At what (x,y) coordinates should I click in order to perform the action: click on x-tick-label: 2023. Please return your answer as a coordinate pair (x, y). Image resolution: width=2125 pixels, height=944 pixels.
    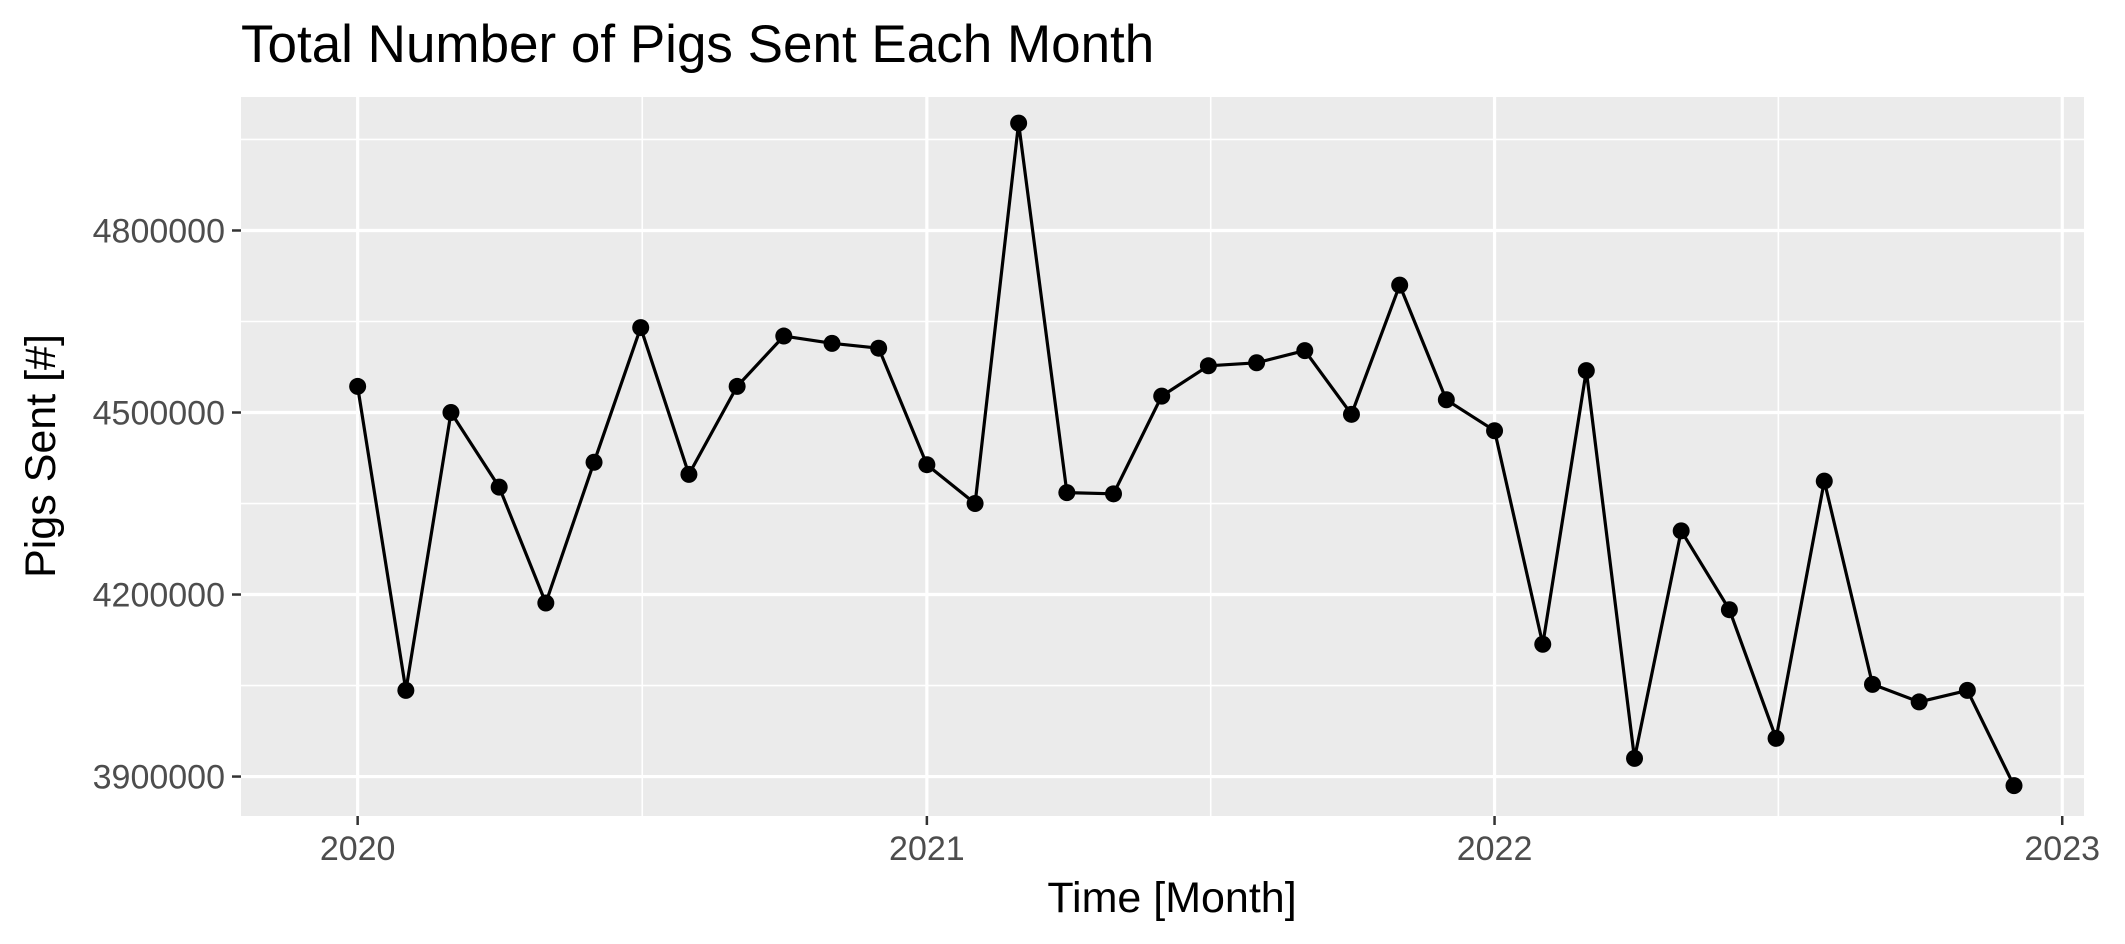
    Looking at the image, I should click on (2062, 849).